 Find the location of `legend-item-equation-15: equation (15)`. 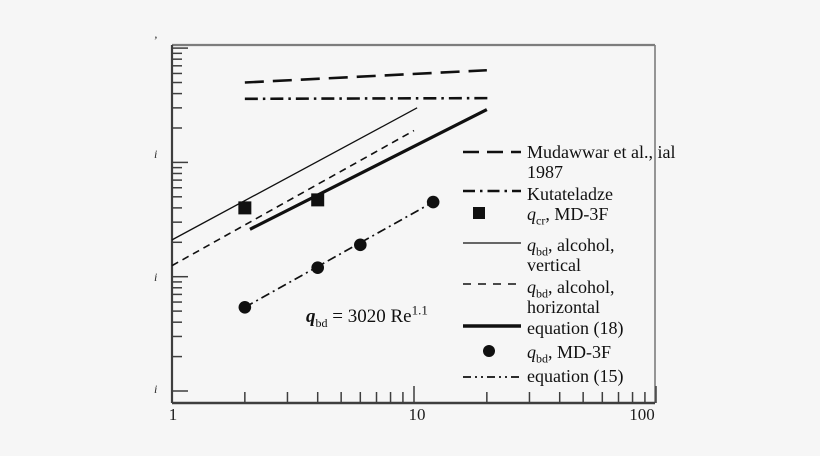

legend-item-equation-15: equation (15) is located at coordinates (593, 376).